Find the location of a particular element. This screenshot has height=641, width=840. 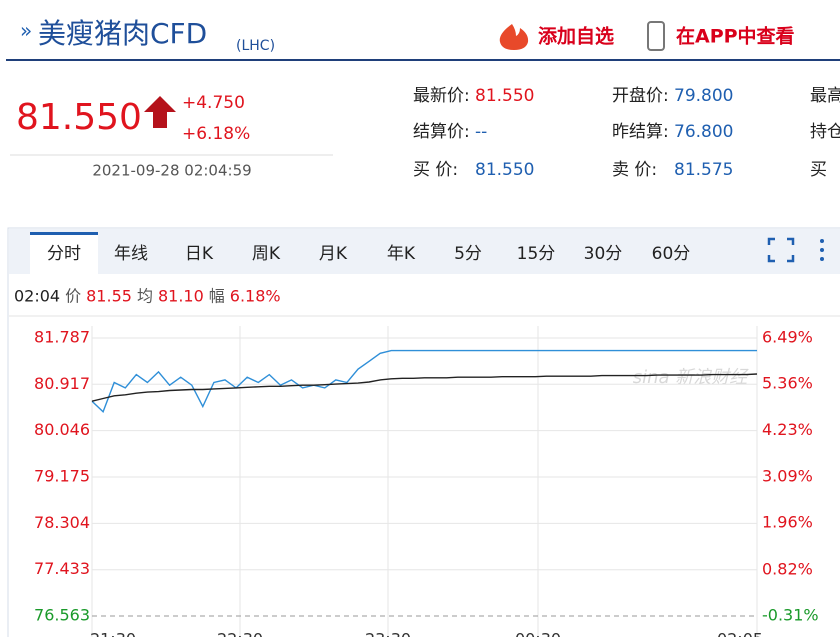

field-label: 买 is located at coordinates (818, 170).